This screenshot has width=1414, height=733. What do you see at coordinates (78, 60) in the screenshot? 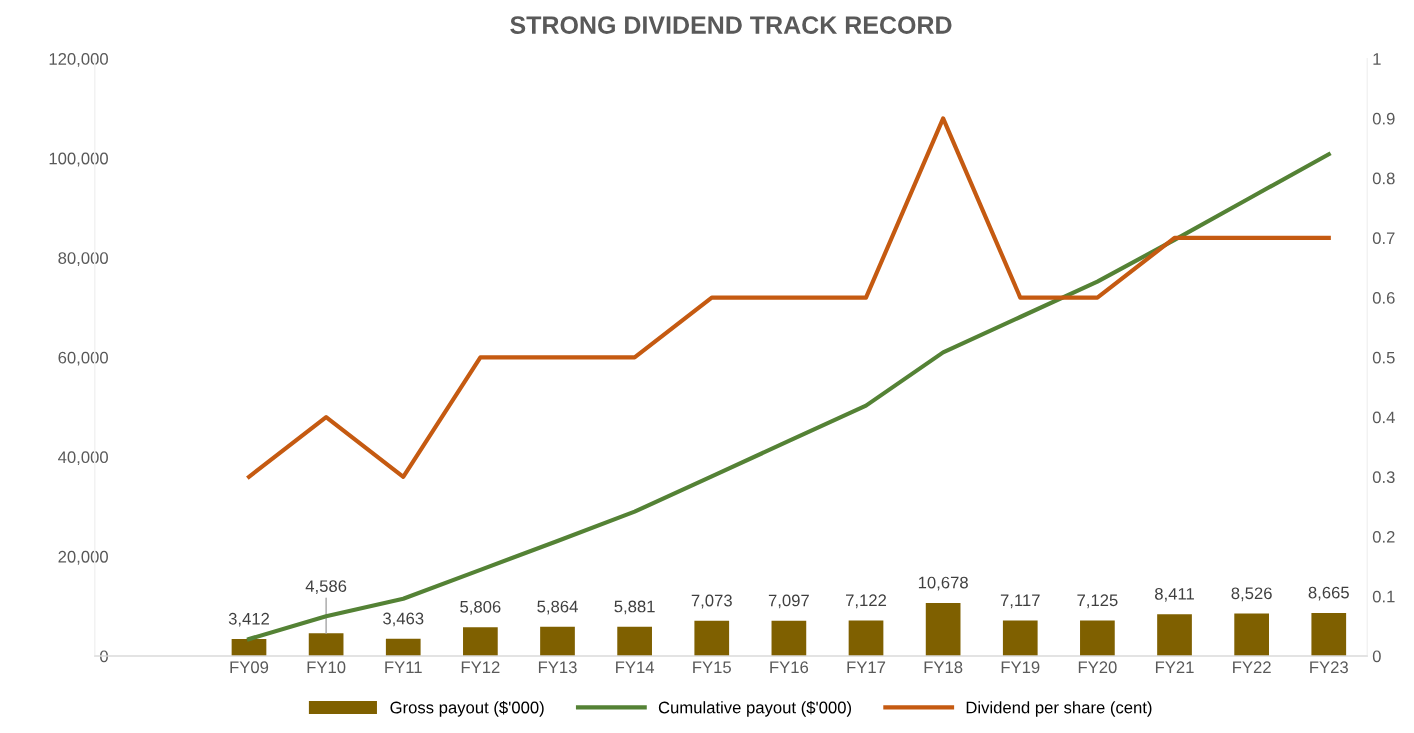
I see `y-tick-label: 120,000` at bounding box center [78, 60].